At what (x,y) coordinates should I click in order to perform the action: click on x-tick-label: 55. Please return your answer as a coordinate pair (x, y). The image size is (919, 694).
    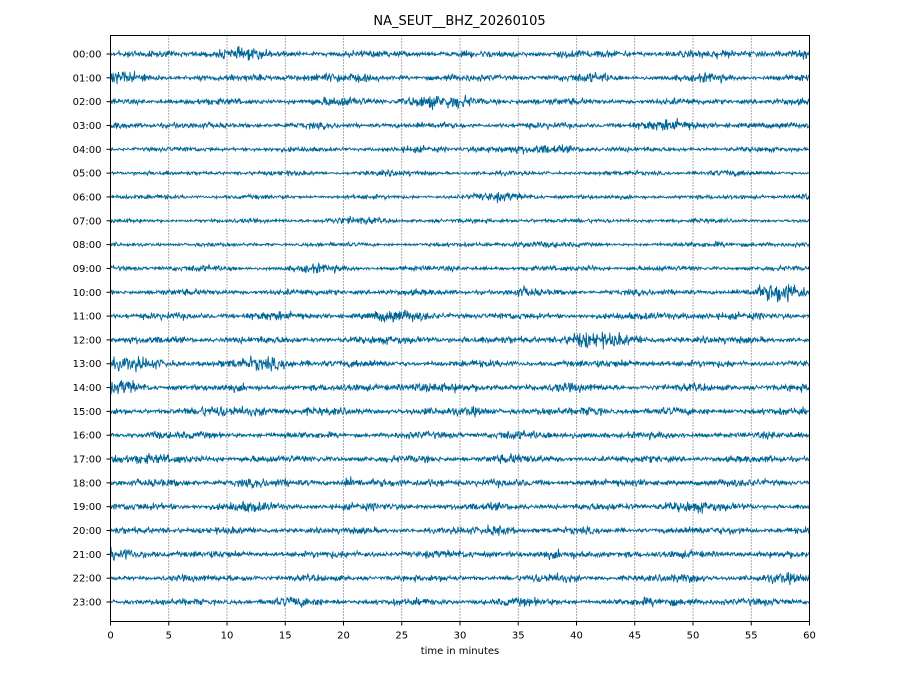
    Looking at the image, I should click on (751, 636).